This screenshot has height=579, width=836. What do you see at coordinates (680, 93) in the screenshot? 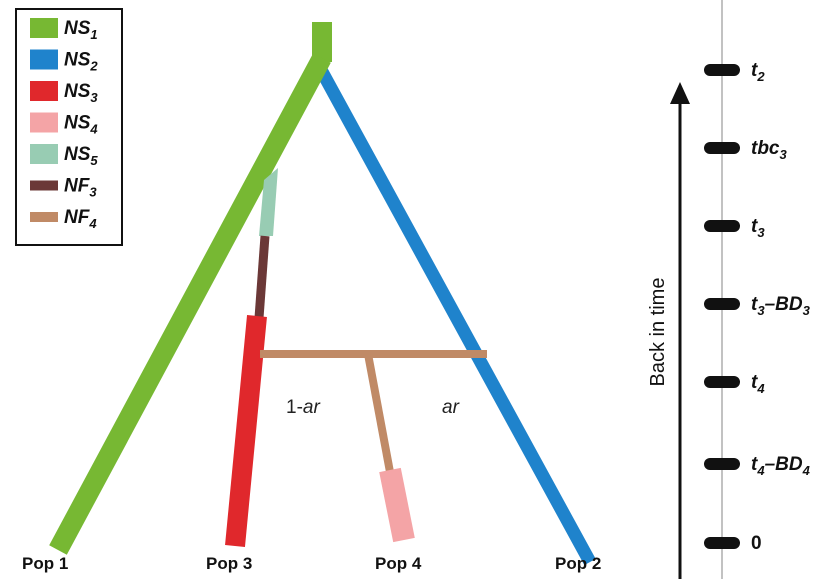
I see `arrowhead-icon` at bounding box center [680, 93].